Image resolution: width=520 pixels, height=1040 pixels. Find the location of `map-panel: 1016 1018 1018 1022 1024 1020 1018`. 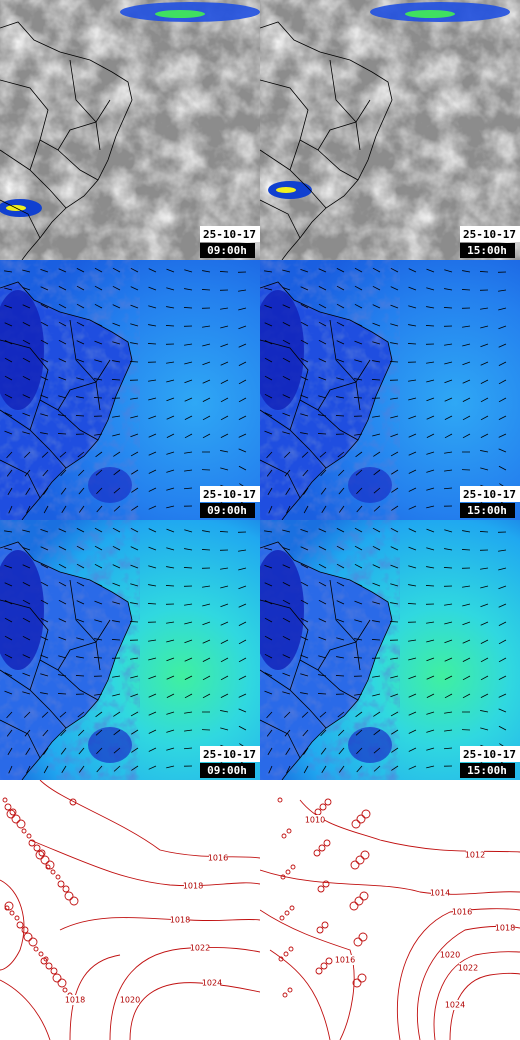

map-panel: 1016 1018 1018 1022 1024 1020 1018 is located at coordinates (130, 910).